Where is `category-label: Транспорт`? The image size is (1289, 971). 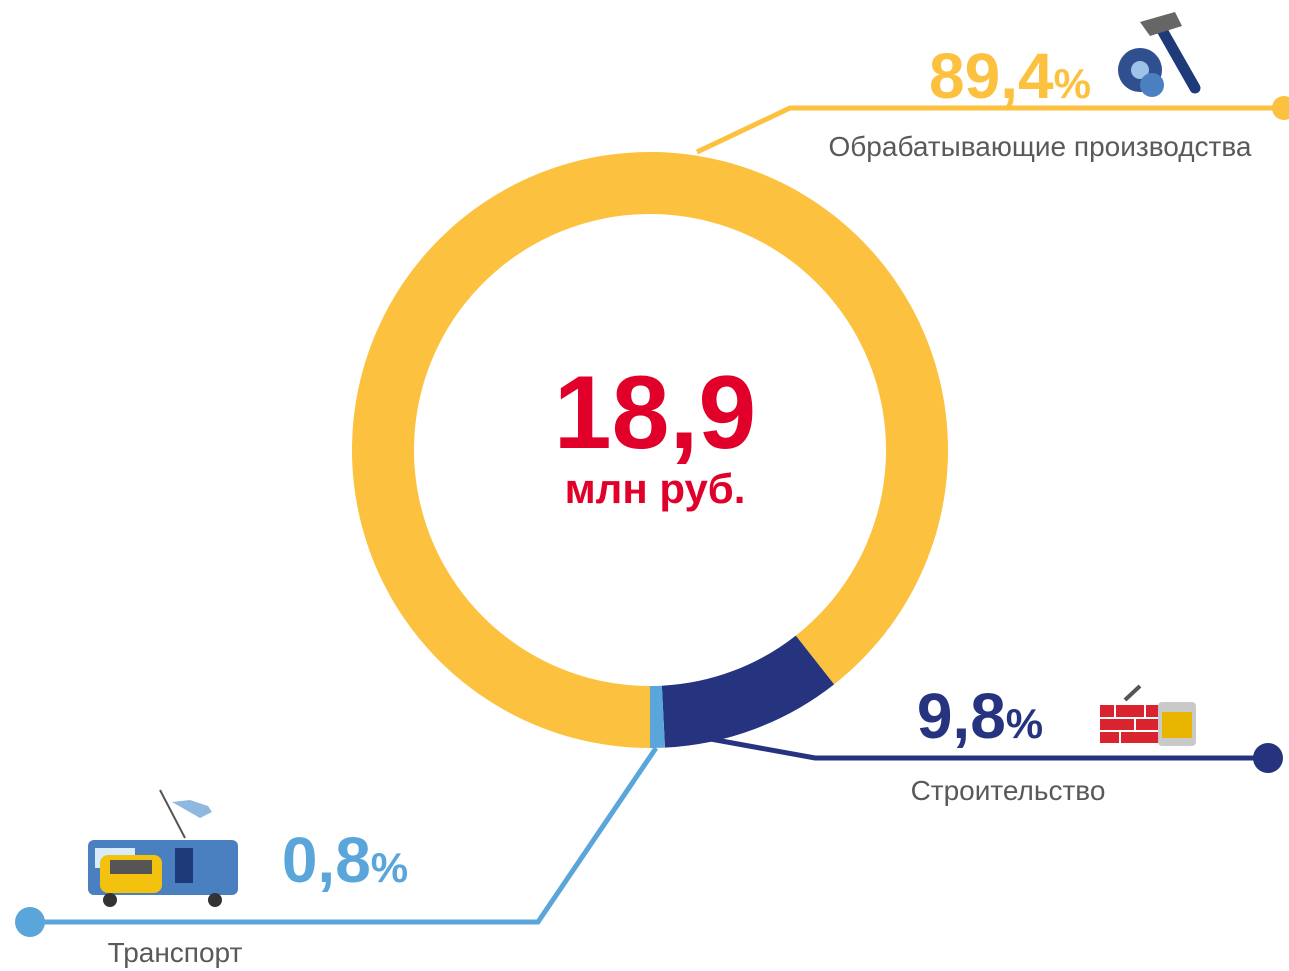 category-label: Транспорт is located at coordinates (175, 952).